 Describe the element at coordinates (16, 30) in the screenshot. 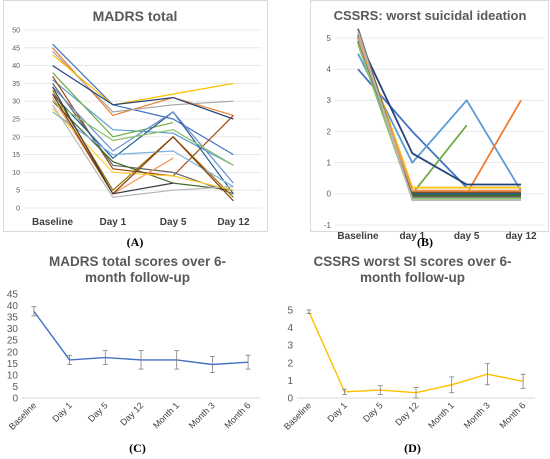

I see `chart-a-ytick-label-10: 50` at that location.